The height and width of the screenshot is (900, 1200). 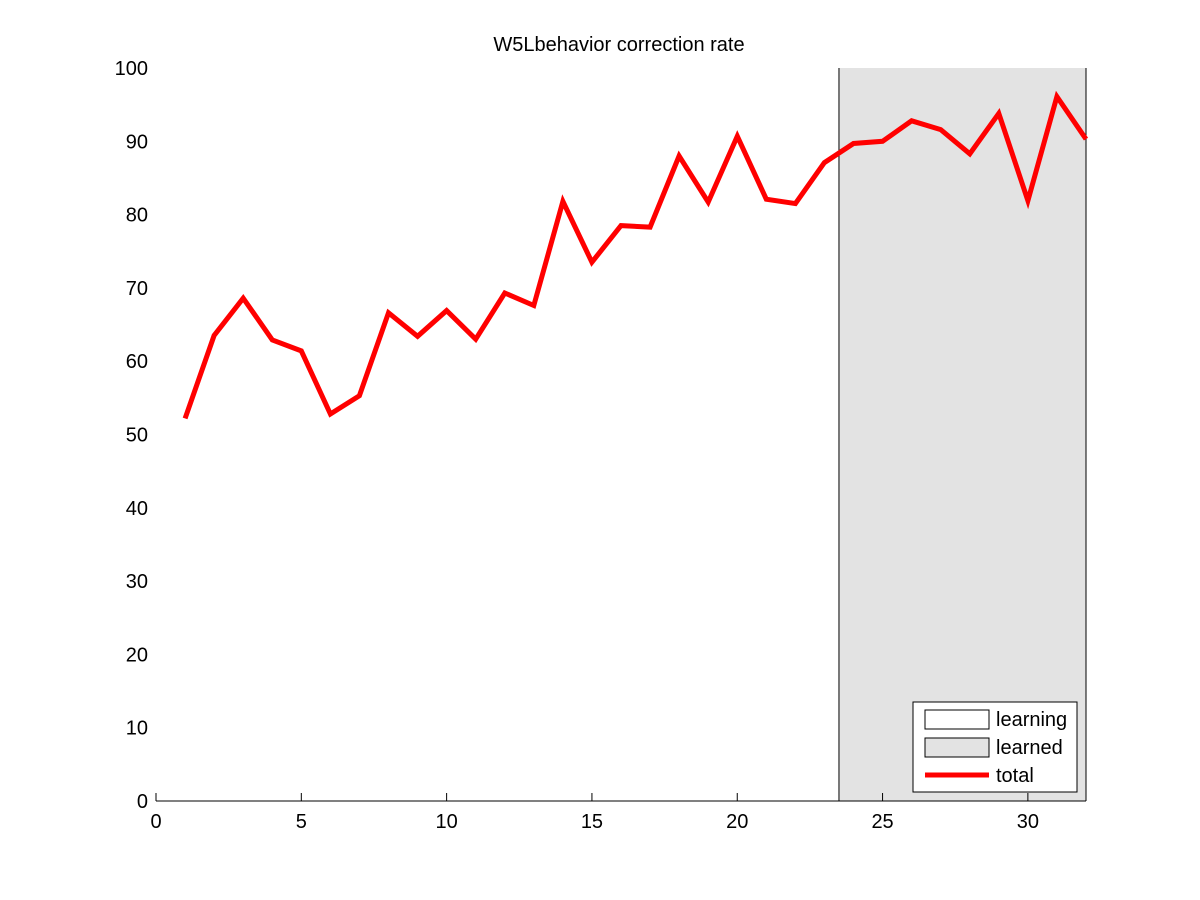 What do you see at coordinates (137, 655) in the screenshot?
I see `y-tick-label: 20` at bounding box center [137, 655].